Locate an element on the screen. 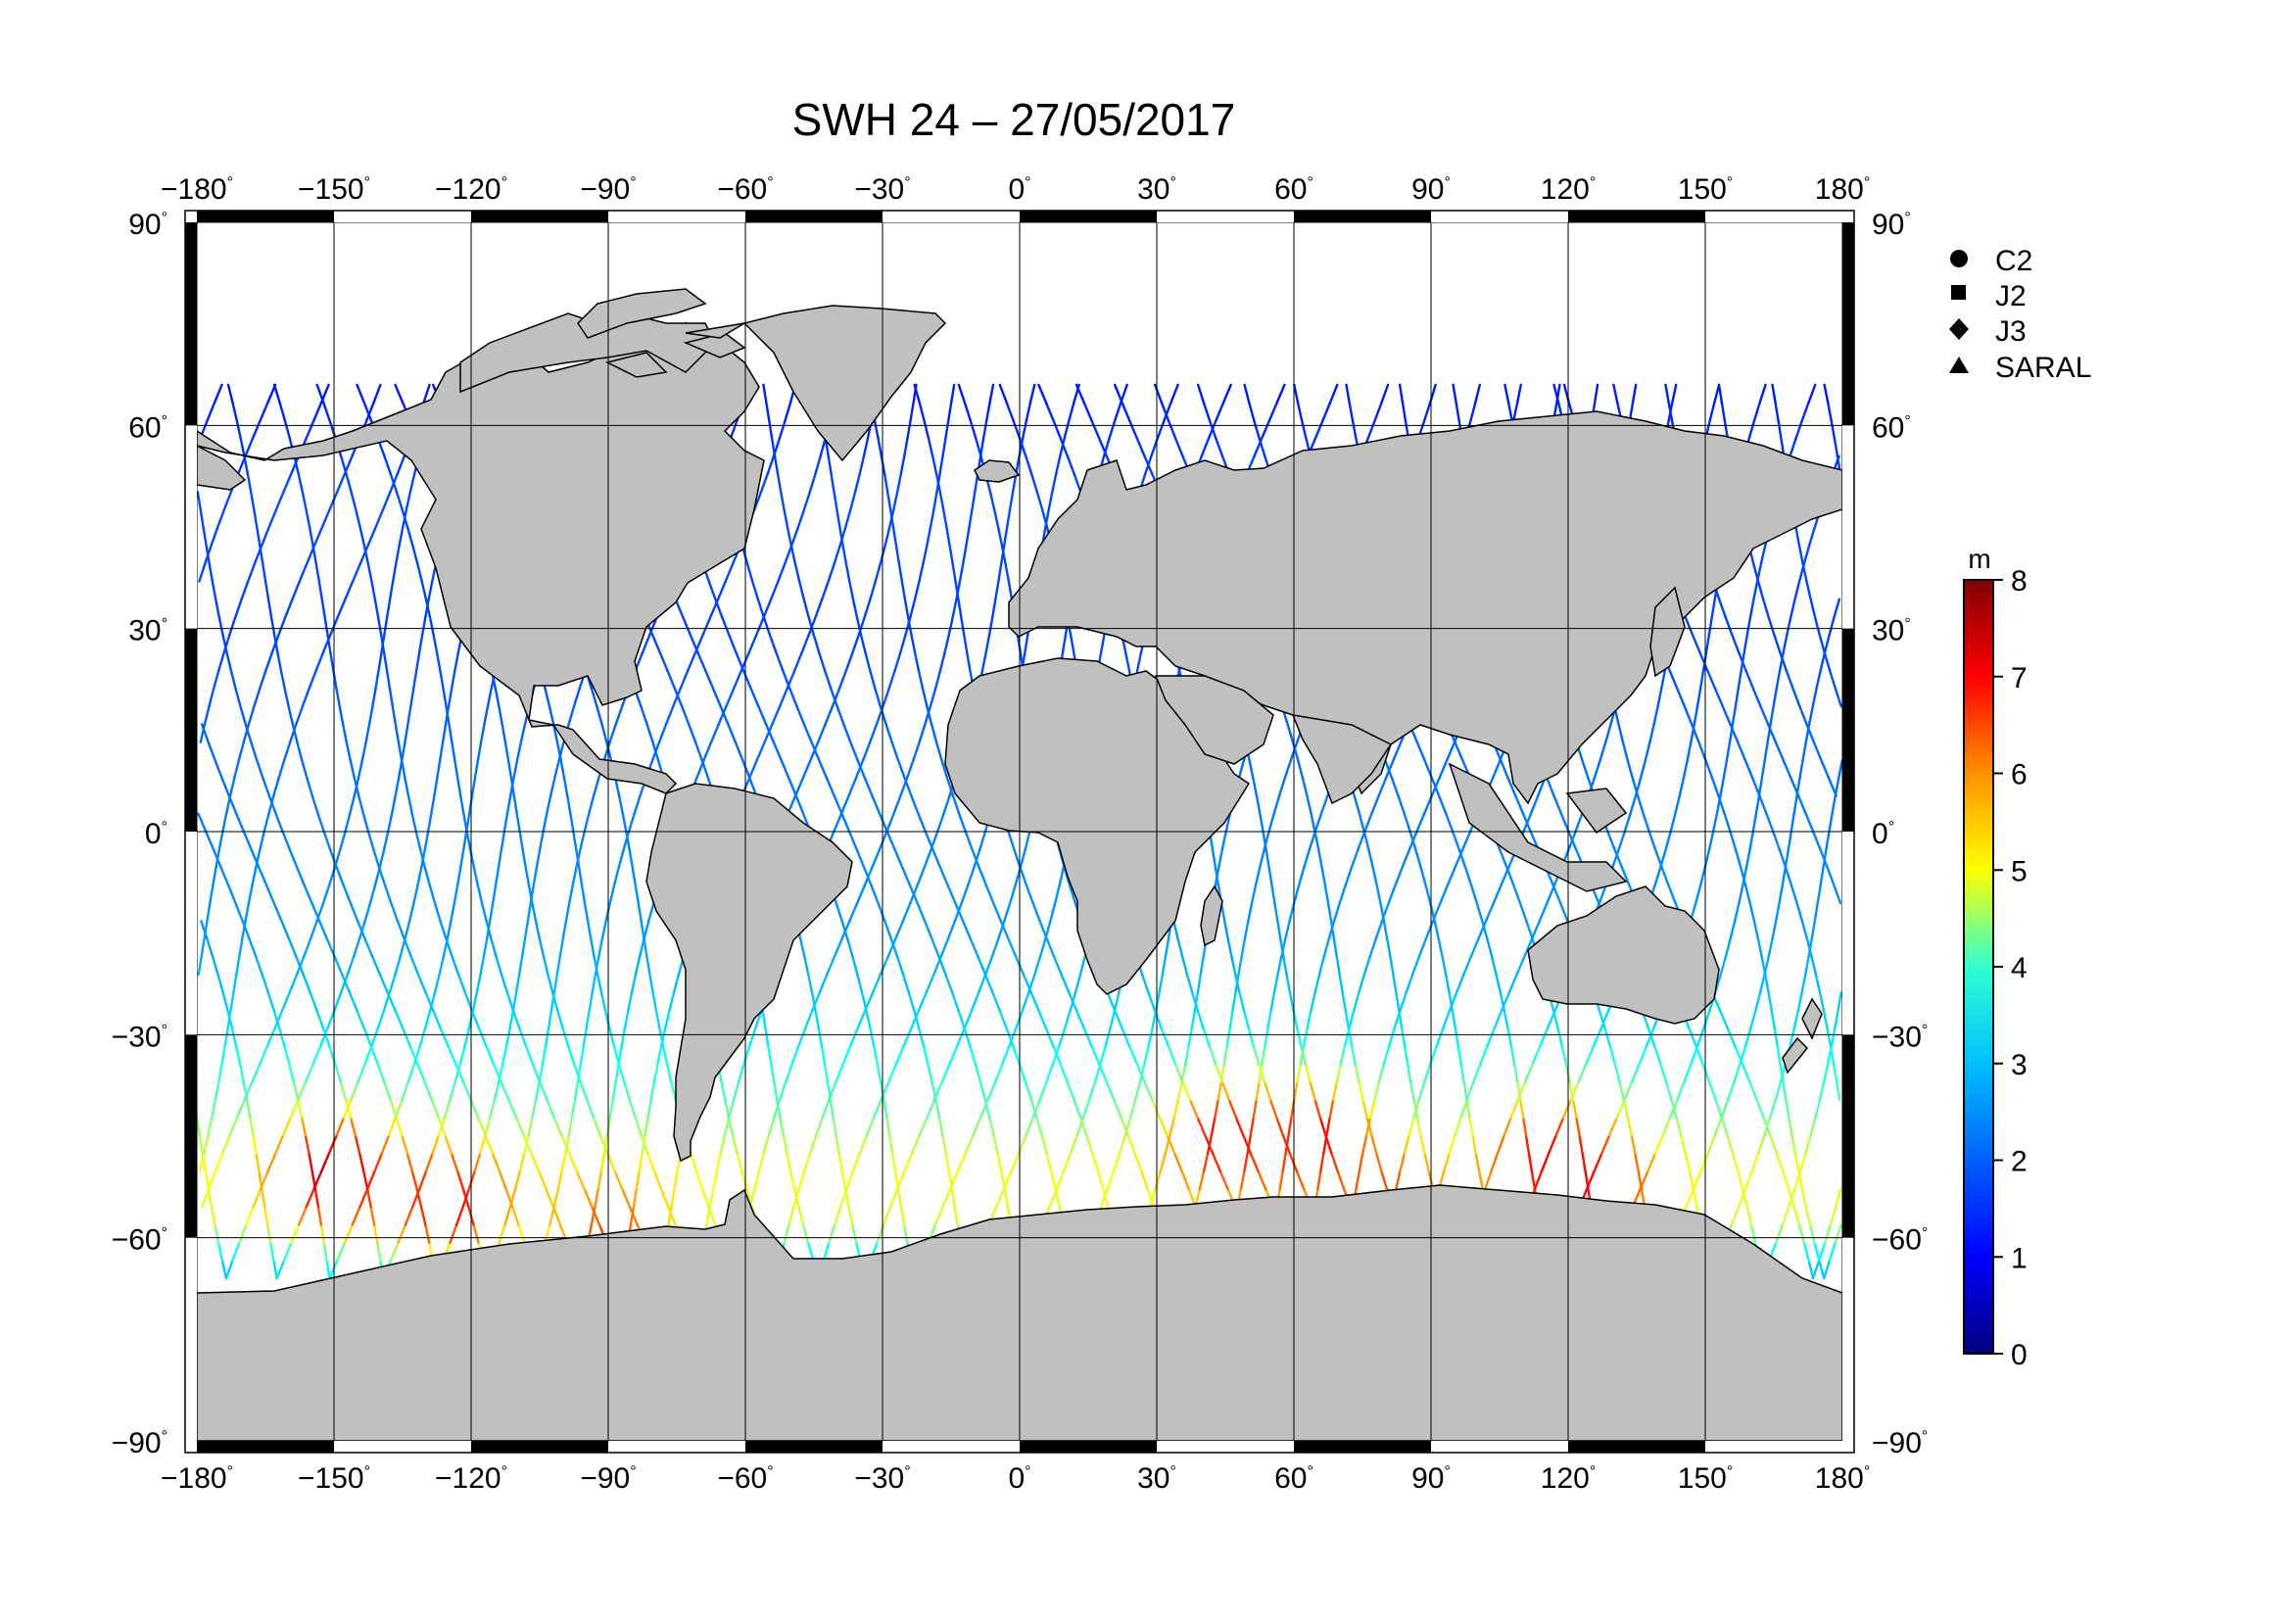 This screenshot has height=1624, width=2291. colorbar-tick-label: 5 is located at coordinates (2019, 871).